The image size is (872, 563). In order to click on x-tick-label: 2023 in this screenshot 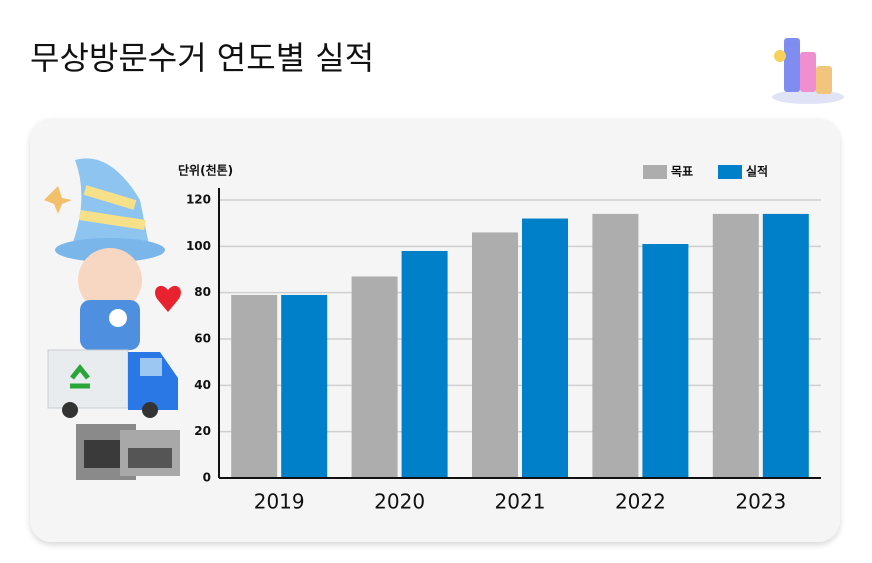, I will do `click(760, 502)`.